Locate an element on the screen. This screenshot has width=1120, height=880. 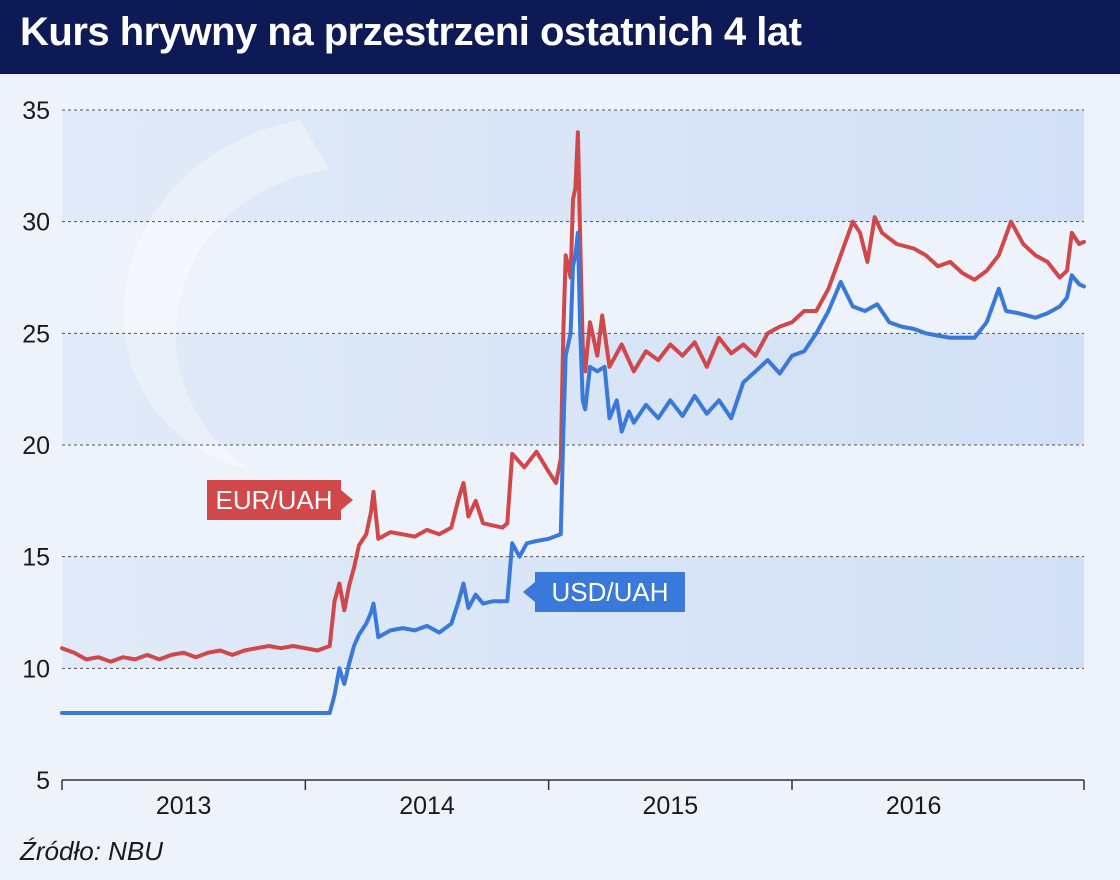
series-label-callout: EUR/UAH is located at coordinates (280, 500).